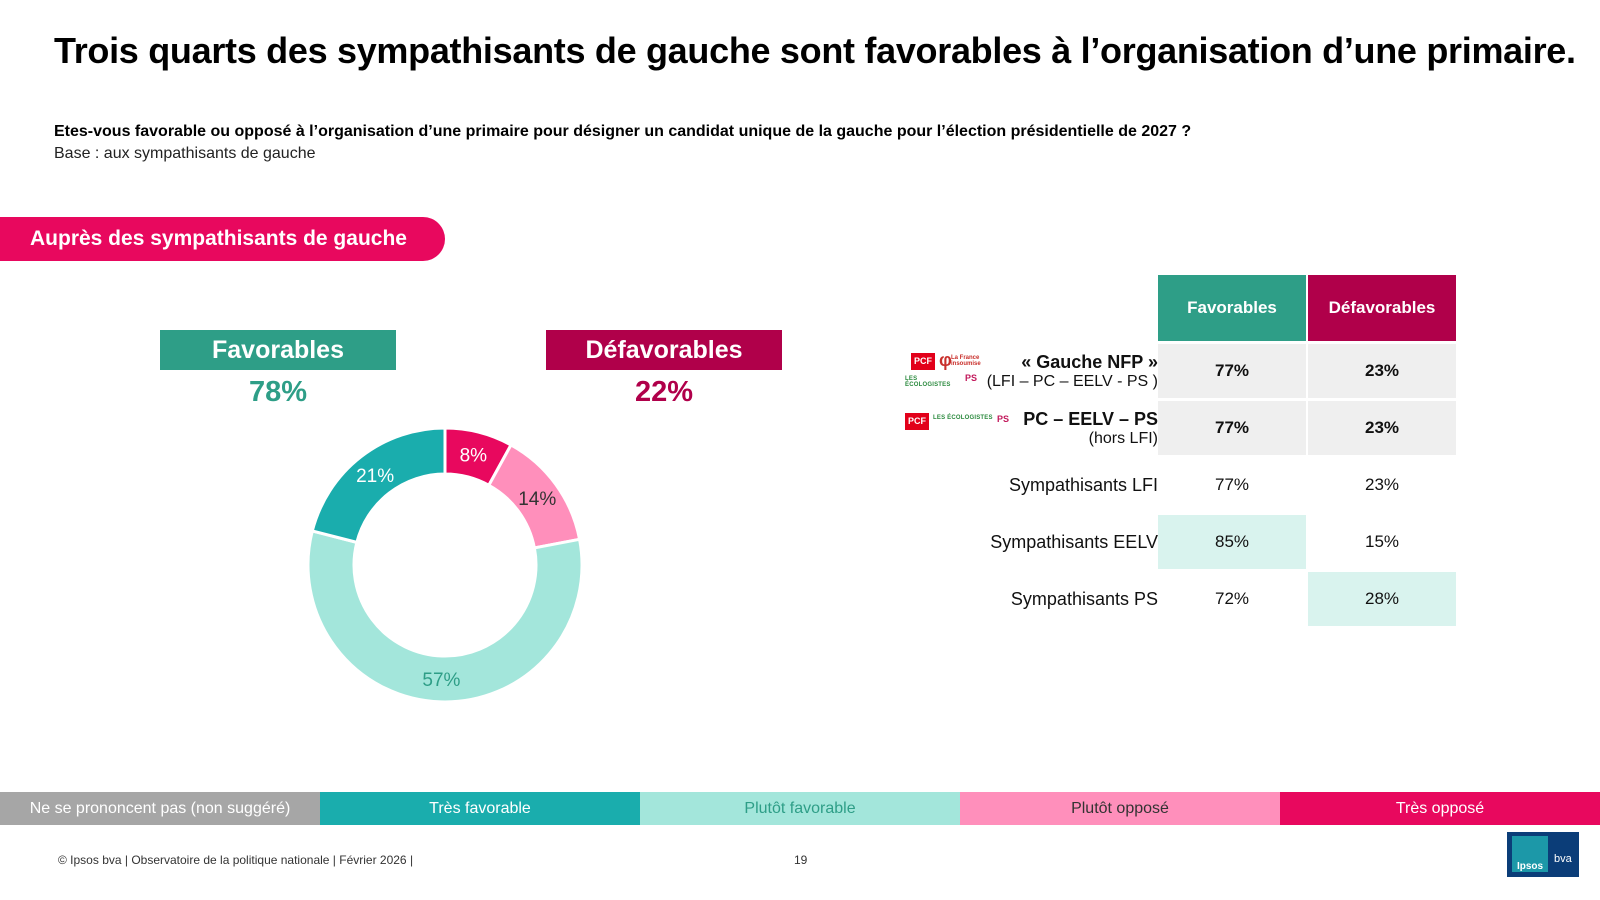 The height and width of the screenshot is (900, 1600). I want to click on donut-label-0: 8%, so click(474, 456).